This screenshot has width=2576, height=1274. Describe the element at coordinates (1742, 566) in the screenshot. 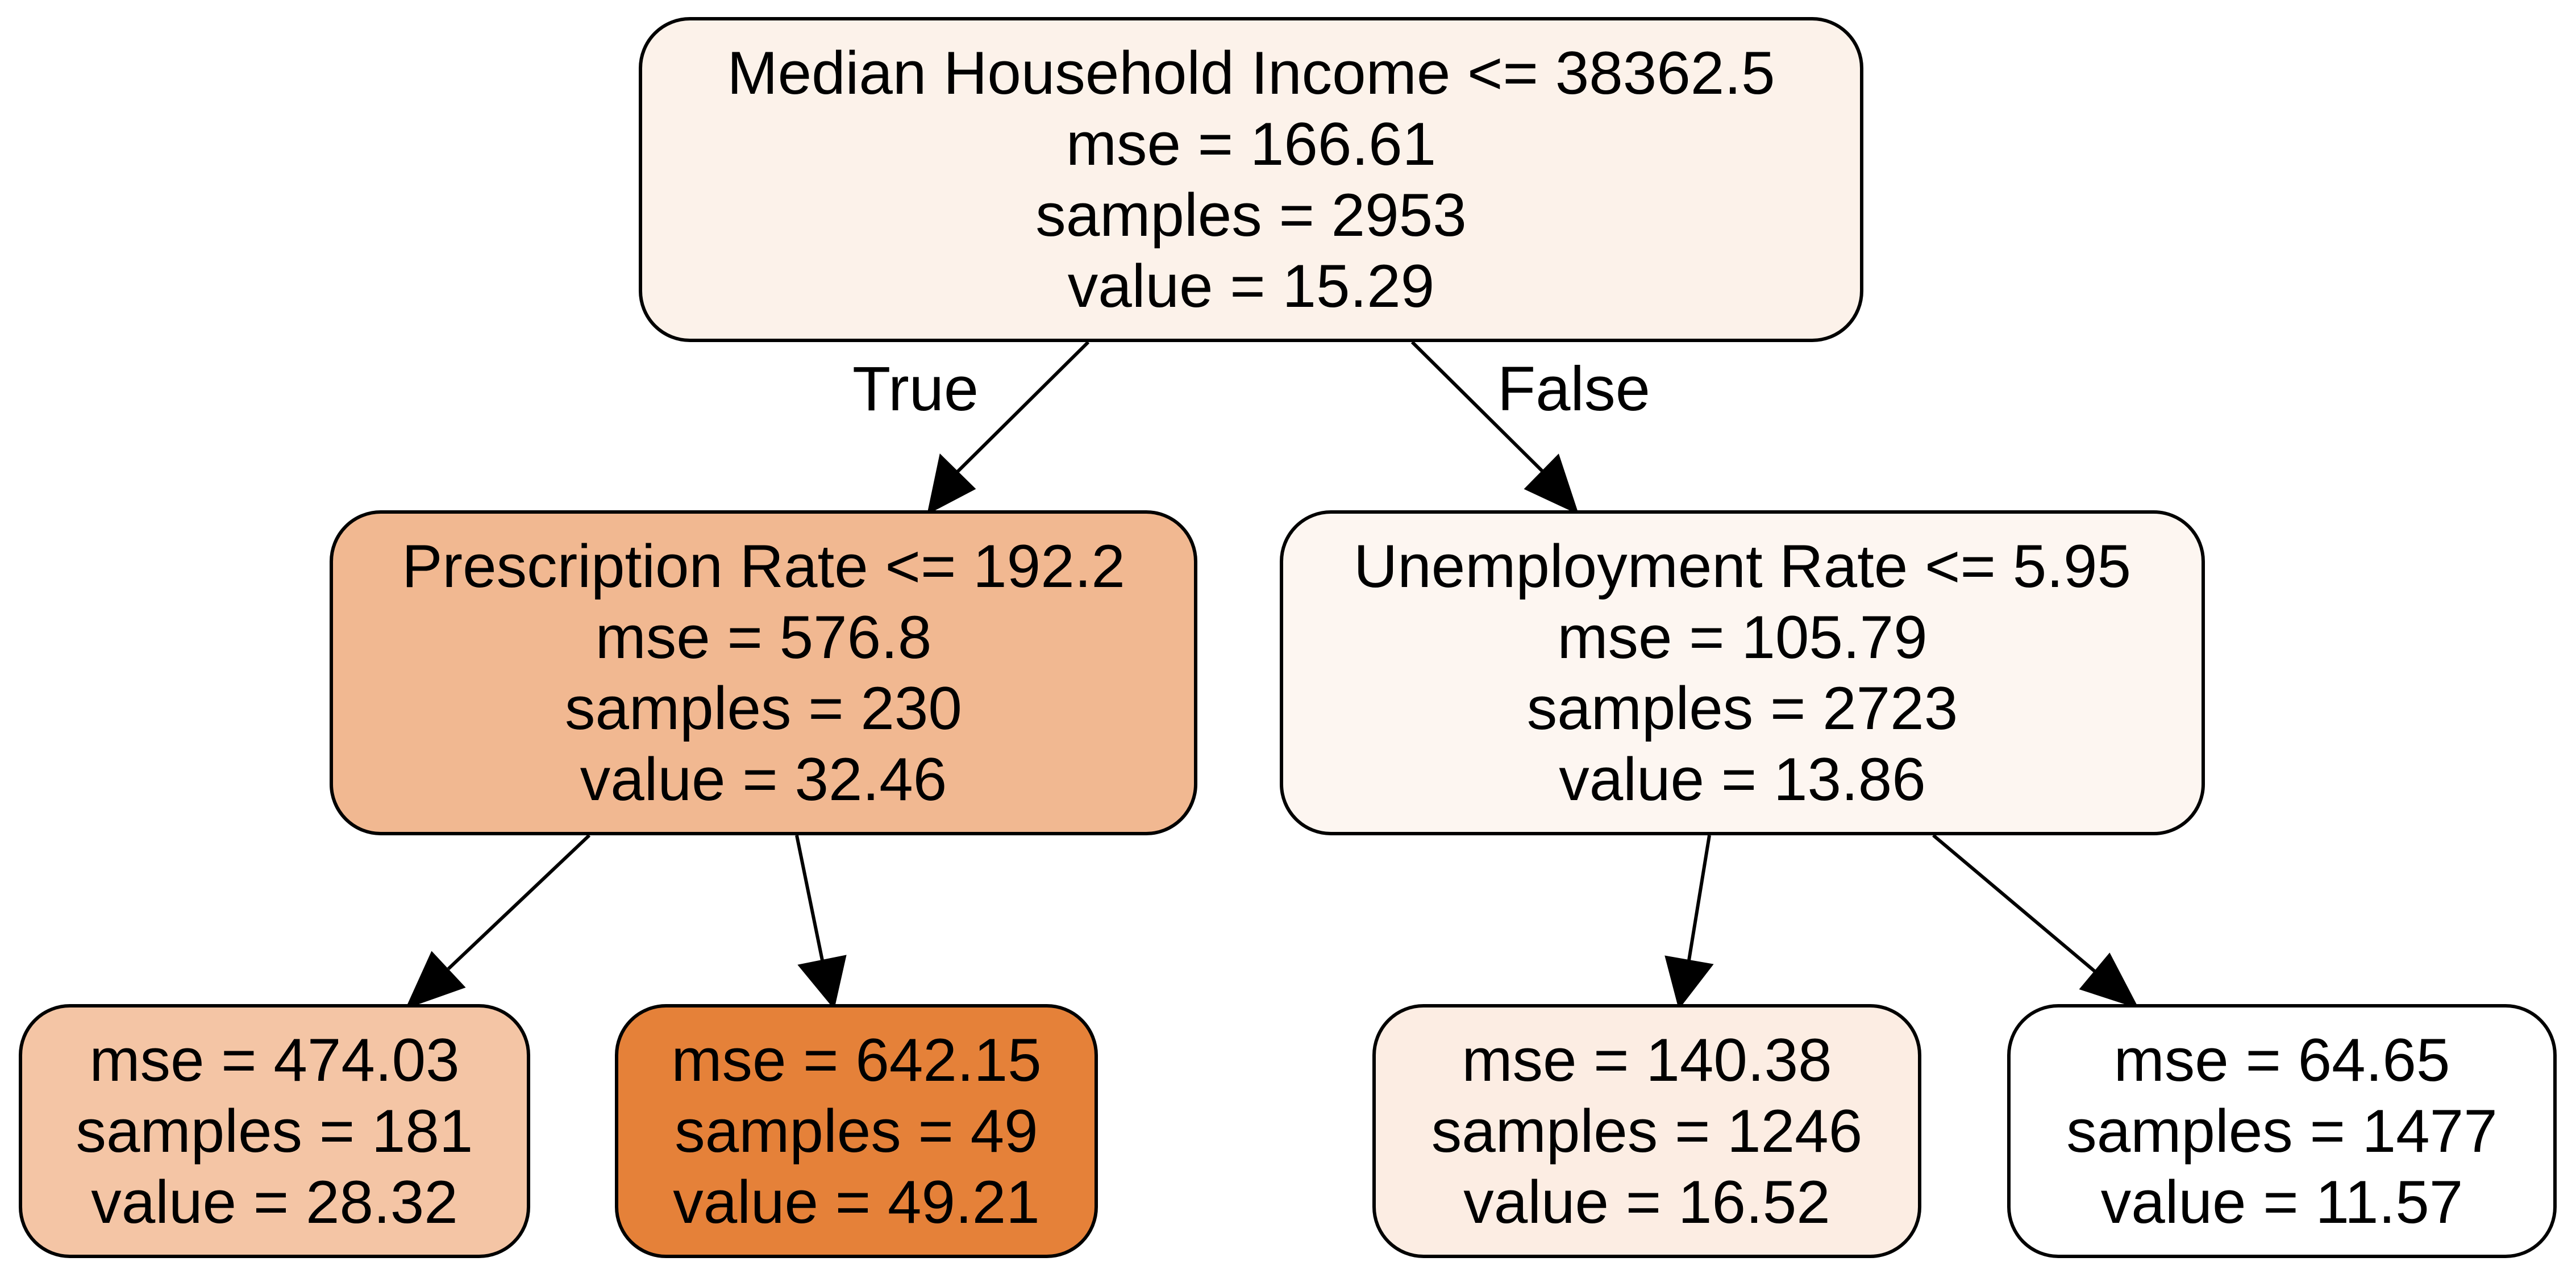

I see `node-split-condition: Unemployment Rate <= 5.95` at that location.